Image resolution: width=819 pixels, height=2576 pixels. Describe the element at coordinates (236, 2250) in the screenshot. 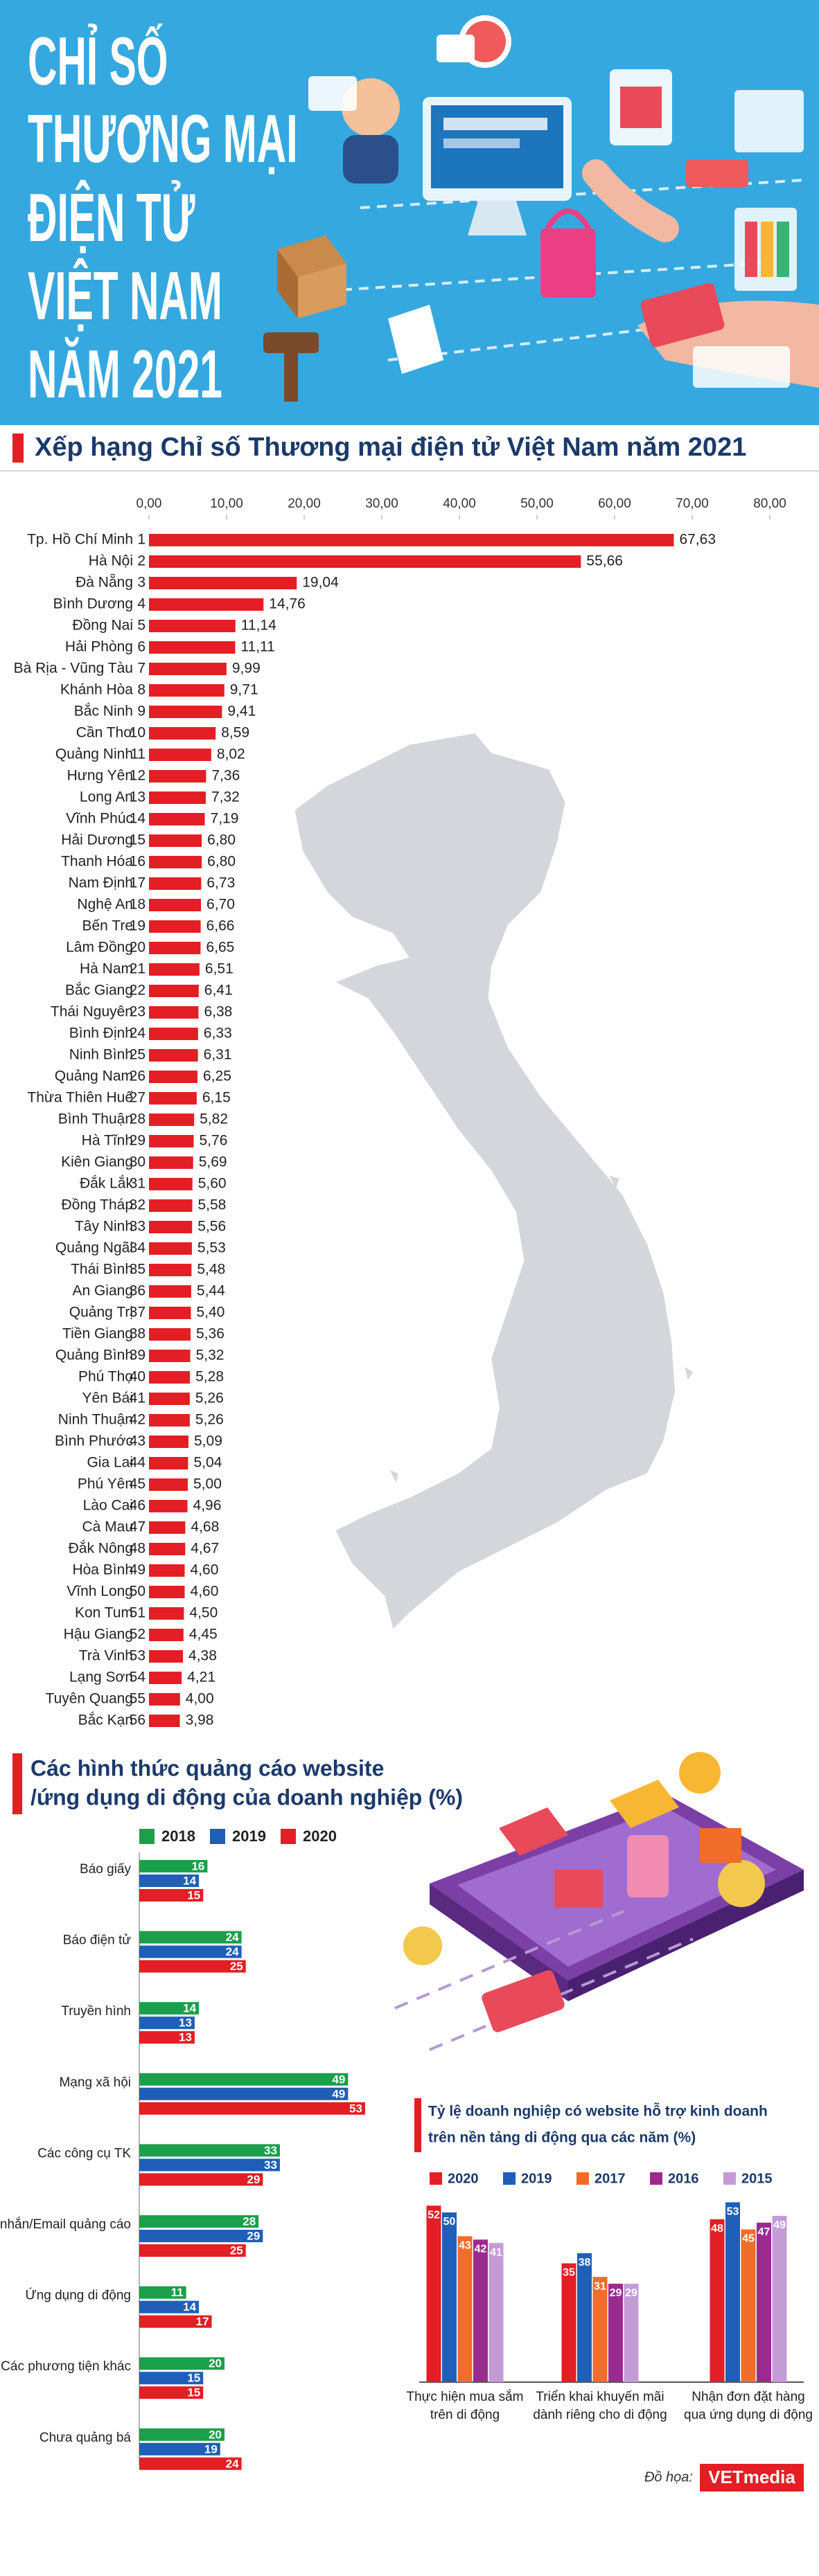

I see `value-label: 25` at that location.